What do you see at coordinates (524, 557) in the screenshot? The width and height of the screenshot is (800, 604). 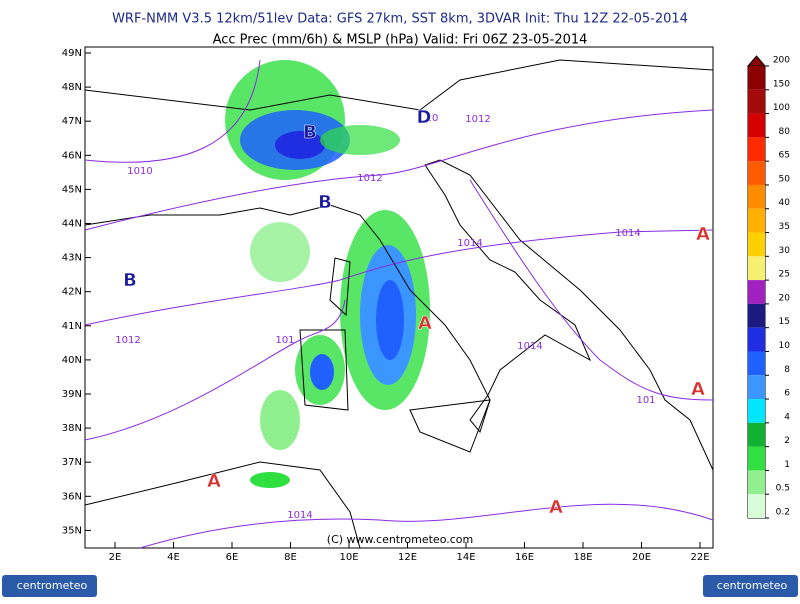 I see `lon-label: 16E` at bounding box center [524, 557].